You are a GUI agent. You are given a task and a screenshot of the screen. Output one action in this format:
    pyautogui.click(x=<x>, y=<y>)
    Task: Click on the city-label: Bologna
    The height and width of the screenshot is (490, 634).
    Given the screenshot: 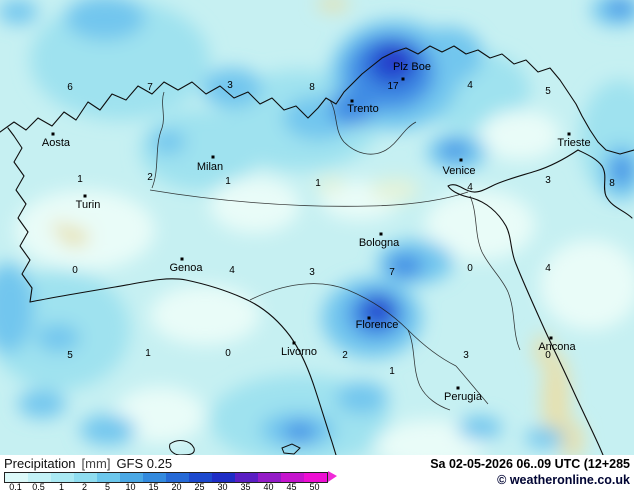 What is the action you would take?
    pyautogui.click(x=379, y=243)
    